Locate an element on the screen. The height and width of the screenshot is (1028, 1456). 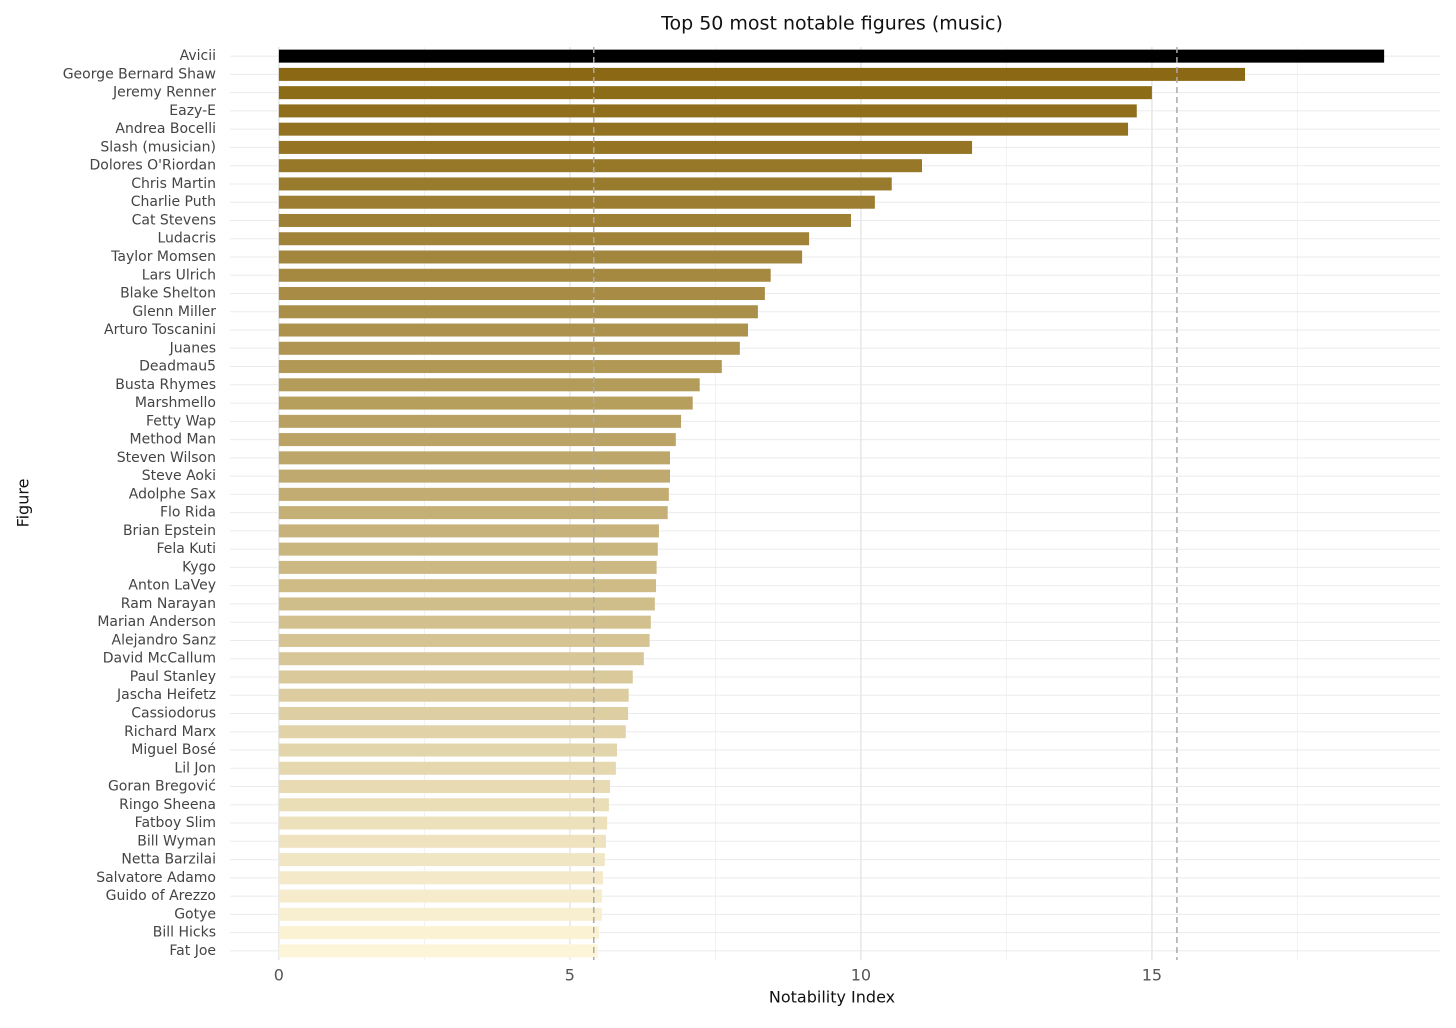
y-tick-label: Dolores O'Riordan is located at coordinates (152, 166).